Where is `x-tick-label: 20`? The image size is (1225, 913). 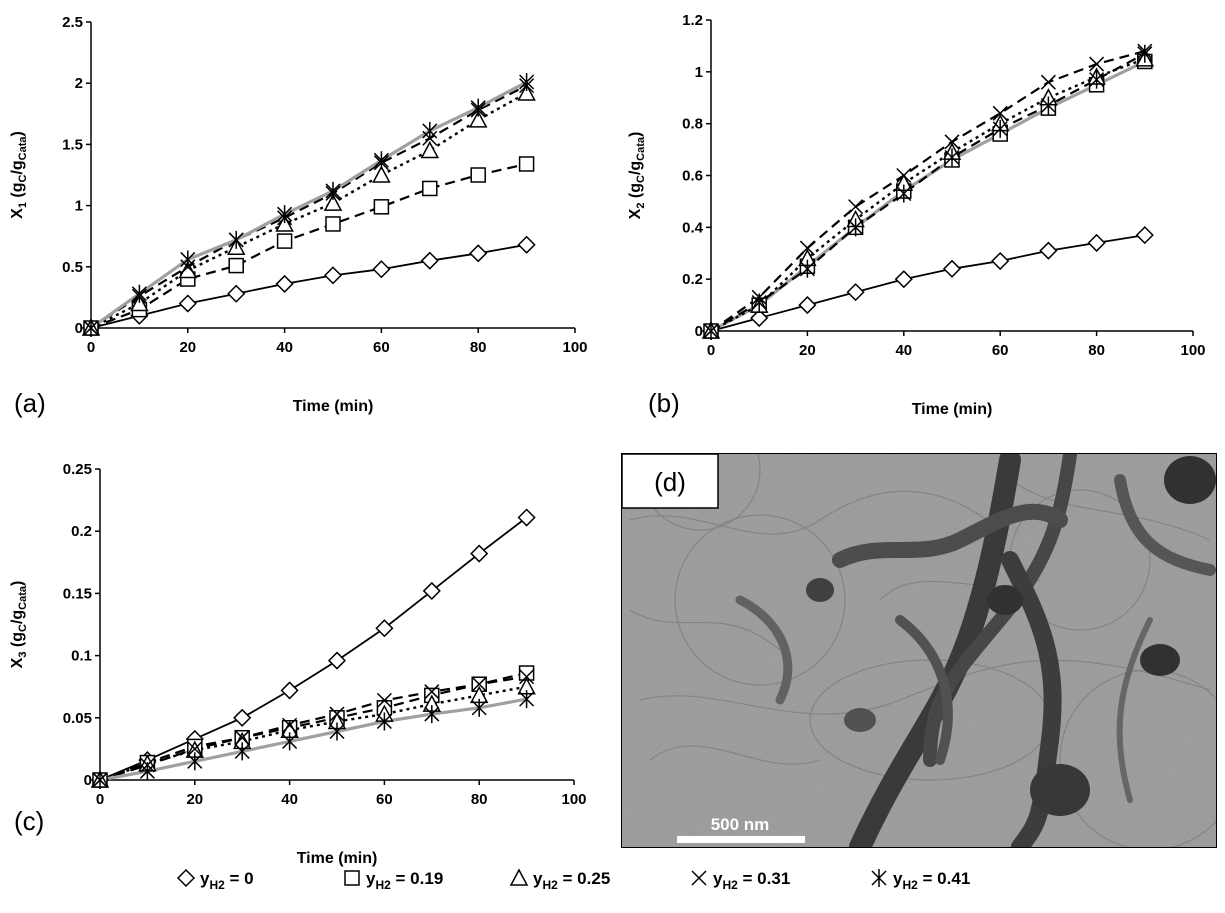 x-tick-label: 20 is located at coordinates (807, 350).